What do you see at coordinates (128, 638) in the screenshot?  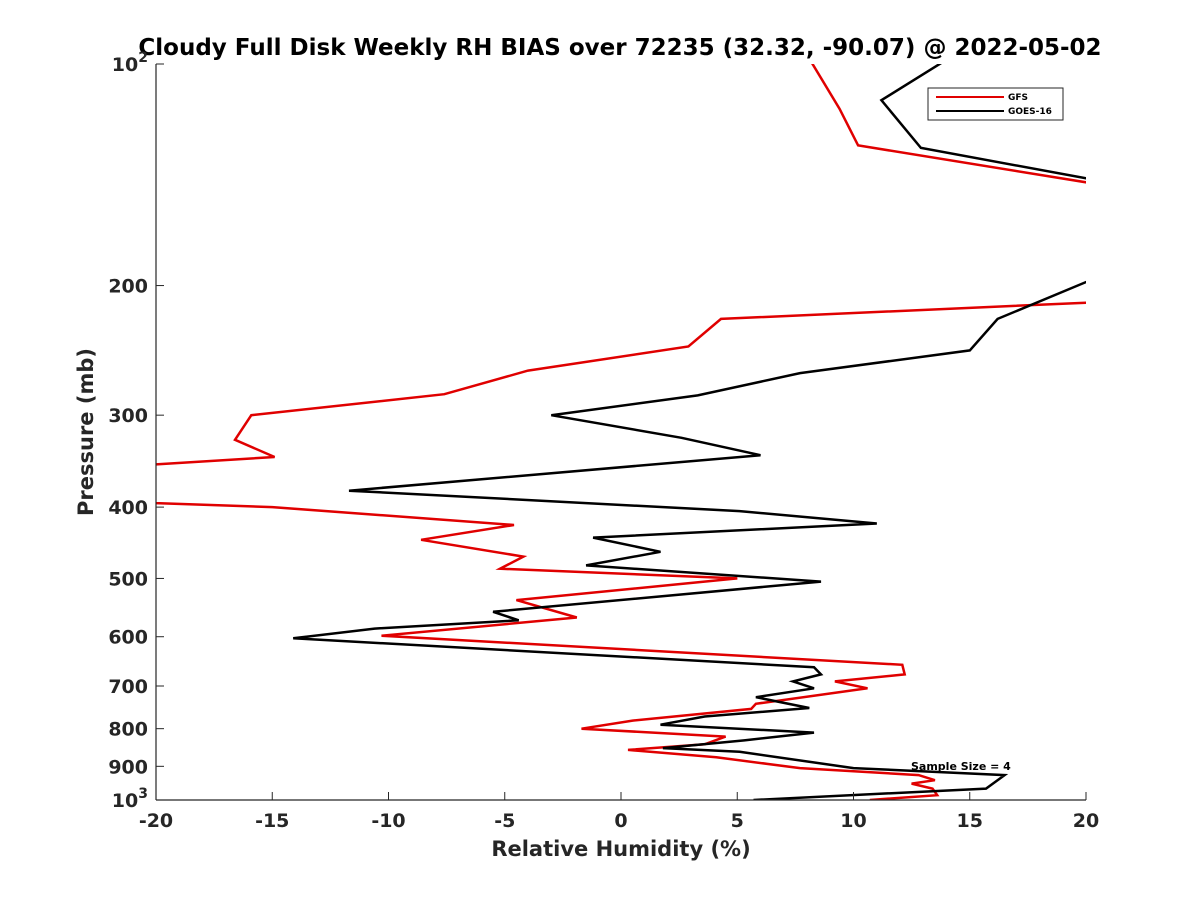 I see `y-tick-label-600: 600` at bounding box center [128, 638].